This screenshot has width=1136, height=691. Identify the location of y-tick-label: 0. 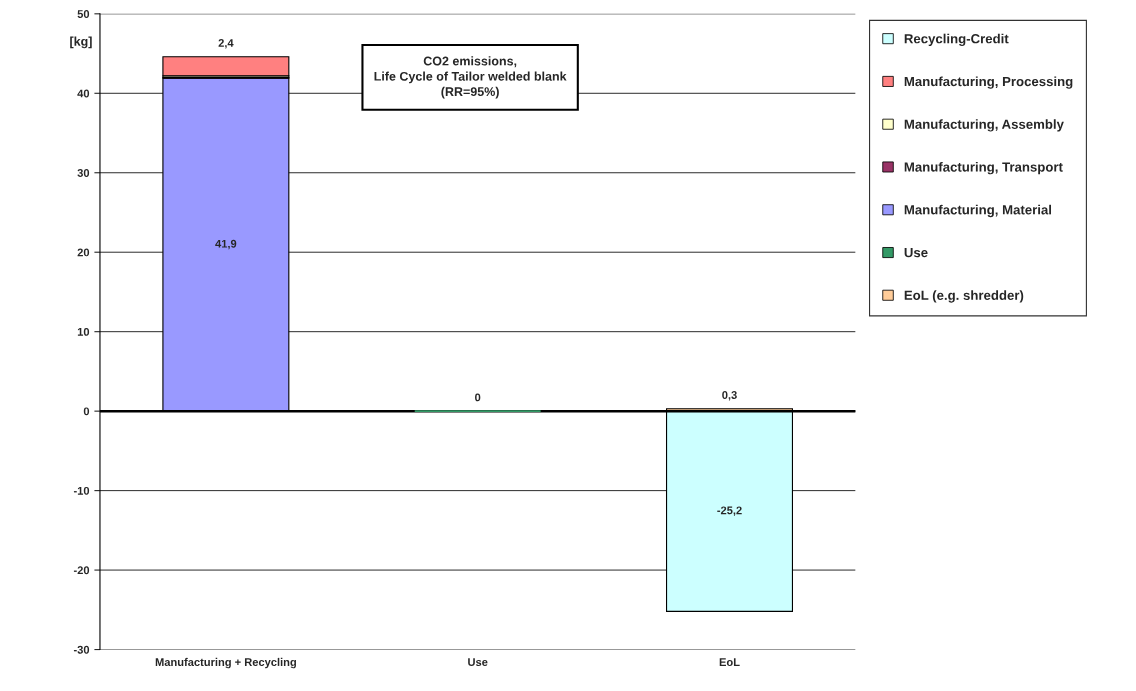
(86, 411).